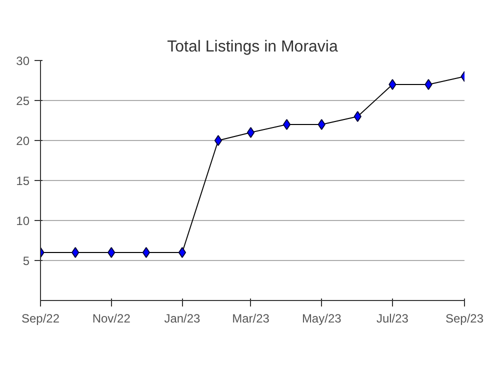 The image size is (490, 380). What do you see at coordinates (40, 319) in the screenshot?
I see `x-tick-label: Sep/22` at bounding box center [40, 319].